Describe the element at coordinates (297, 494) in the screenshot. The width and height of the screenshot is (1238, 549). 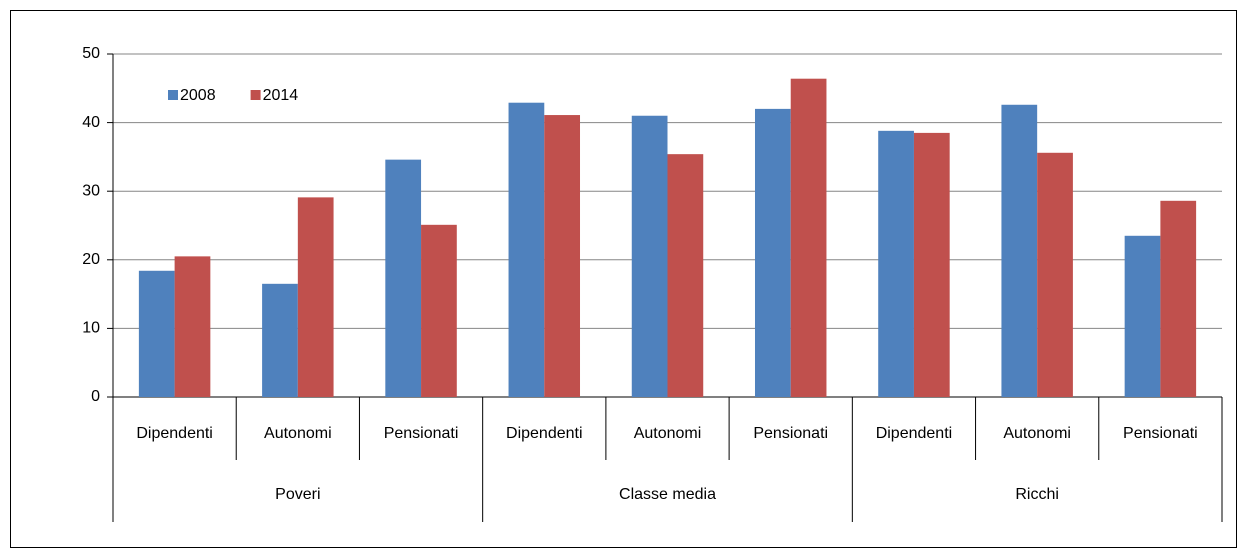
I see `group-label: Poveri` at that location.